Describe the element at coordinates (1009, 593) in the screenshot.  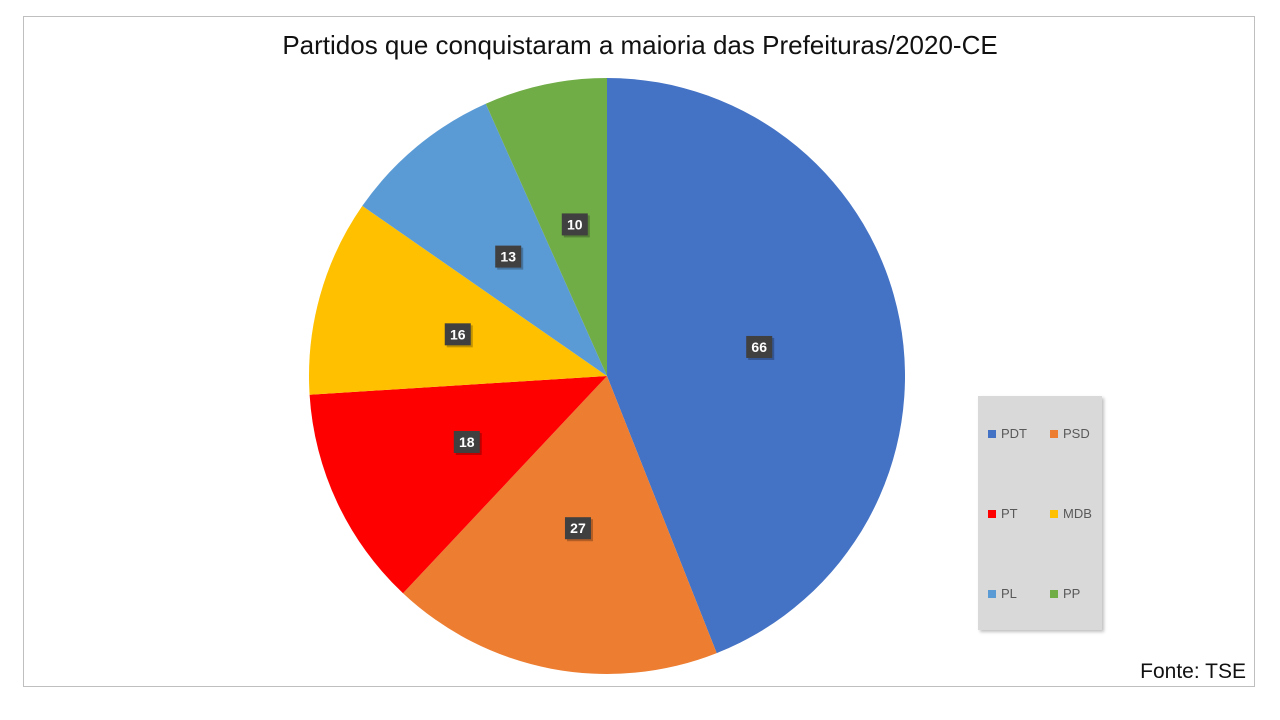
I see `legend-label: PL` at that location.